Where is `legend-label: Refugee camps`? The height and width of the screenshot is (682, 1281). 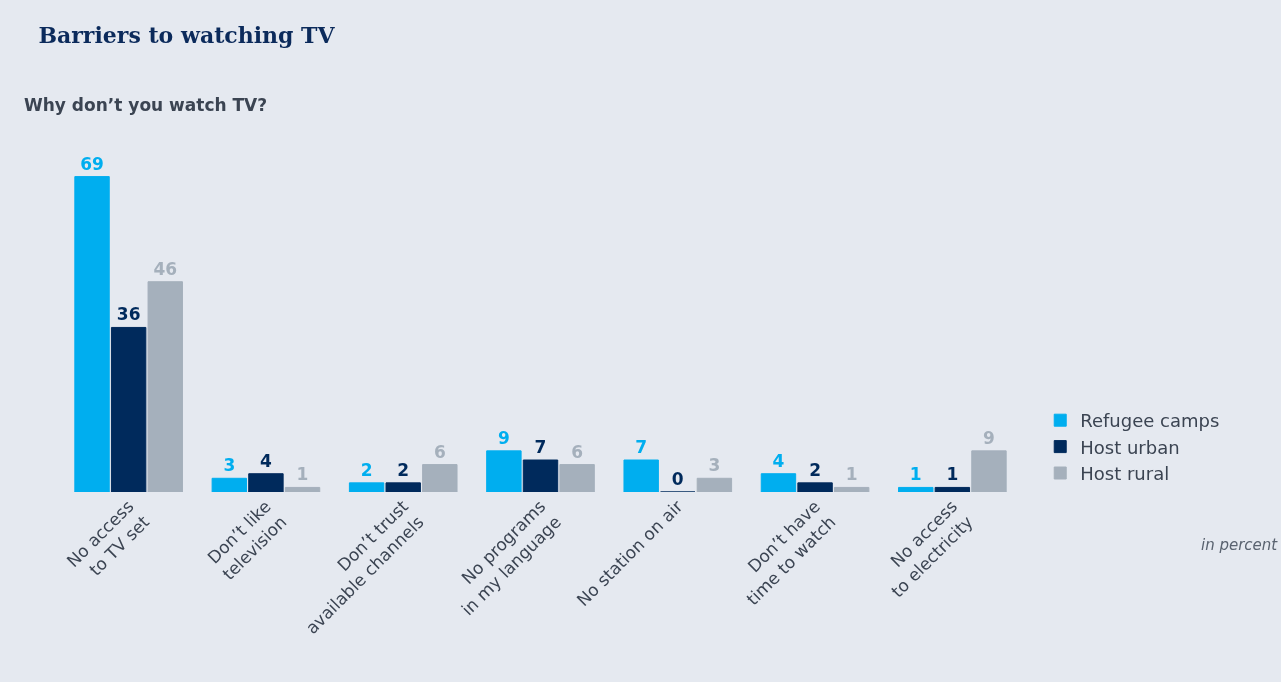
legend-label: Refugee camps is located at coordinates (1150, 421).